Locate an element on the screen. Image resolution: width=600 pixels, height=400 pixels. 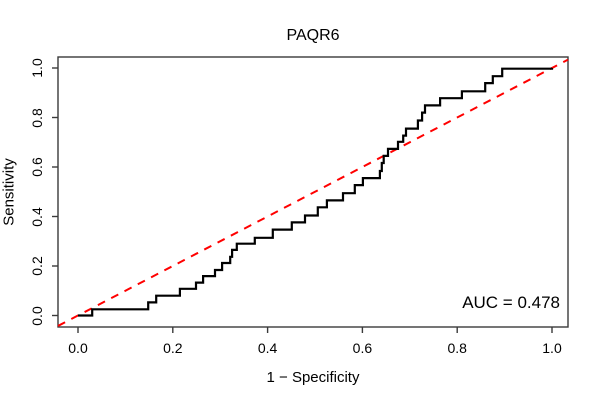
x-tick-label: 0.6 is located at coordinates (362, 348).